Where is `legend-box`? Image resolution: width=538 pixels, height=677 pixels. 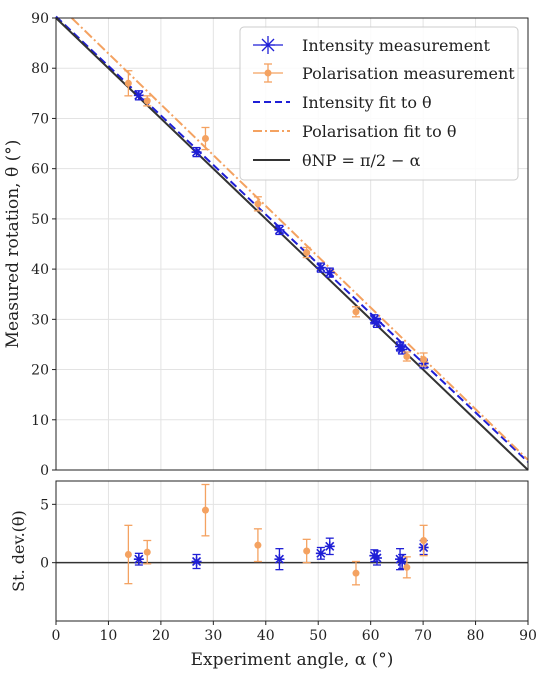 legend-box is located at coordinates (379, 103).